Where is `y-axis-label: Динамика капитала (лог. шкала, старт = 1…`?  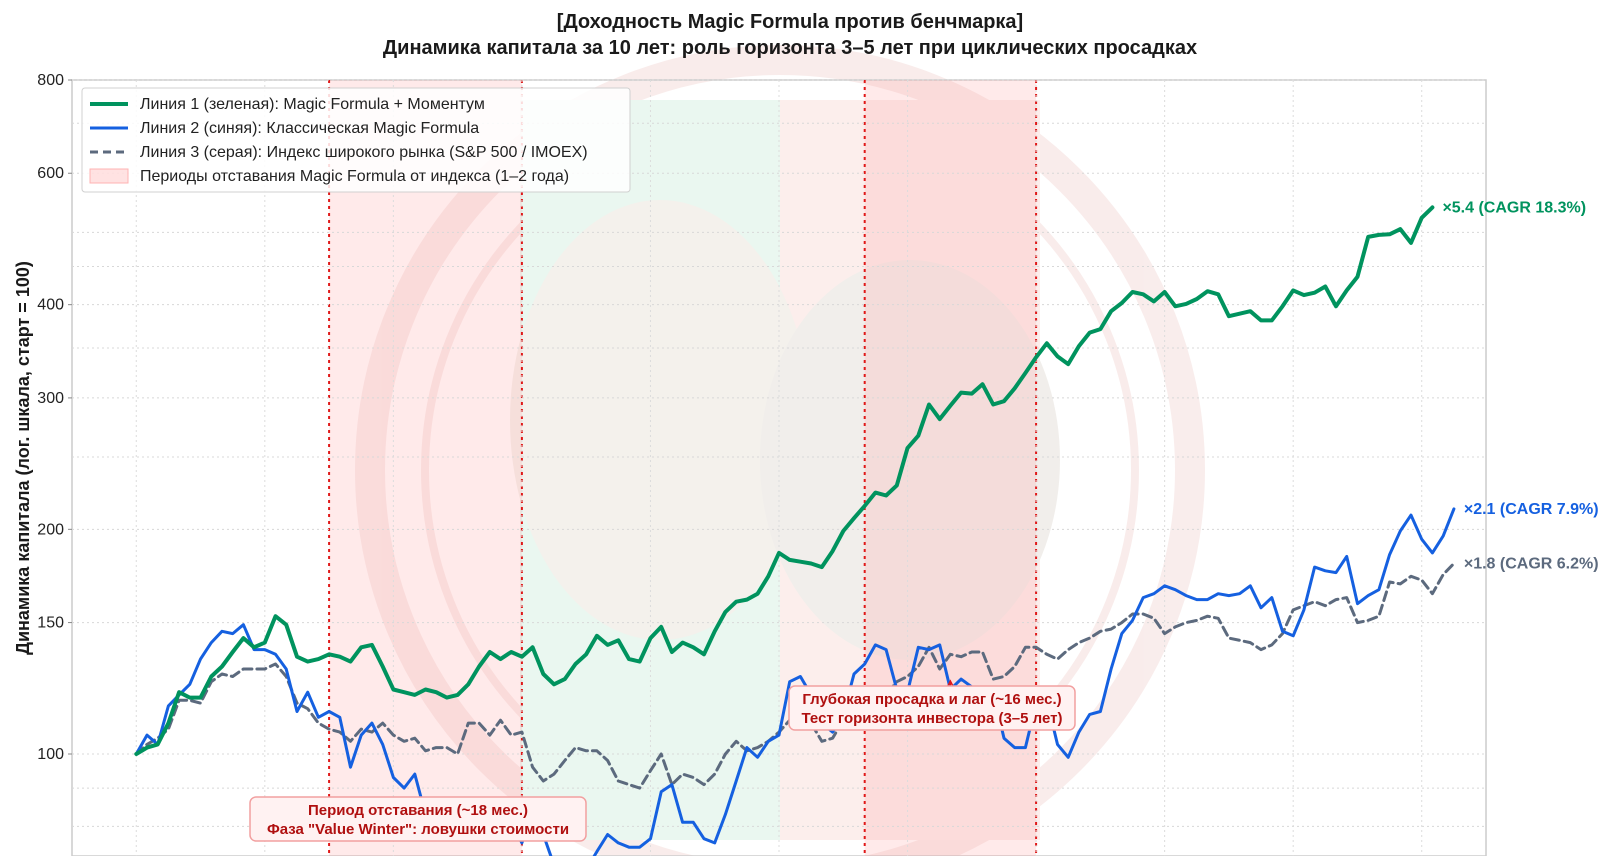
y-axis-label: Динамика капитала (лог. шкала, старт = 1… is located at coordinates (23, 458).